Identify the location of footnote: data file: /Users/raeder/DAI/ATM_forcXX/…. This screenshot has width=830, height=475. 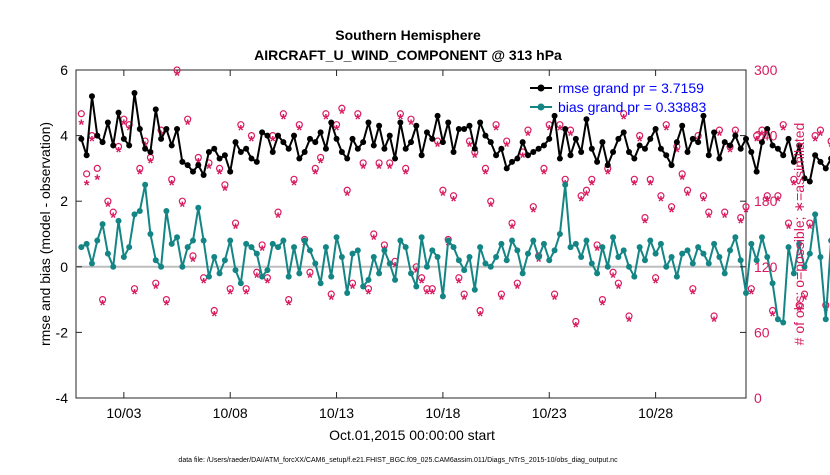
(398, 460).